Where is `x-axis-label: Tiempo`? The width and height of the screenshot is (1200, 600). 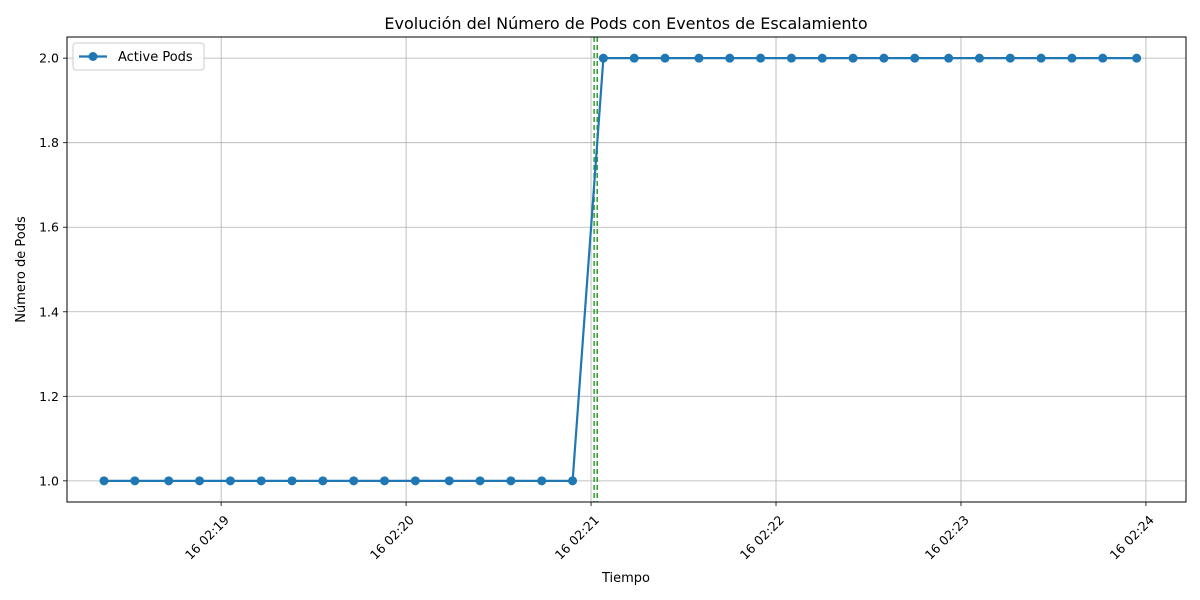 x-axis-label: Tiempo is located at coordinates (625, 578).